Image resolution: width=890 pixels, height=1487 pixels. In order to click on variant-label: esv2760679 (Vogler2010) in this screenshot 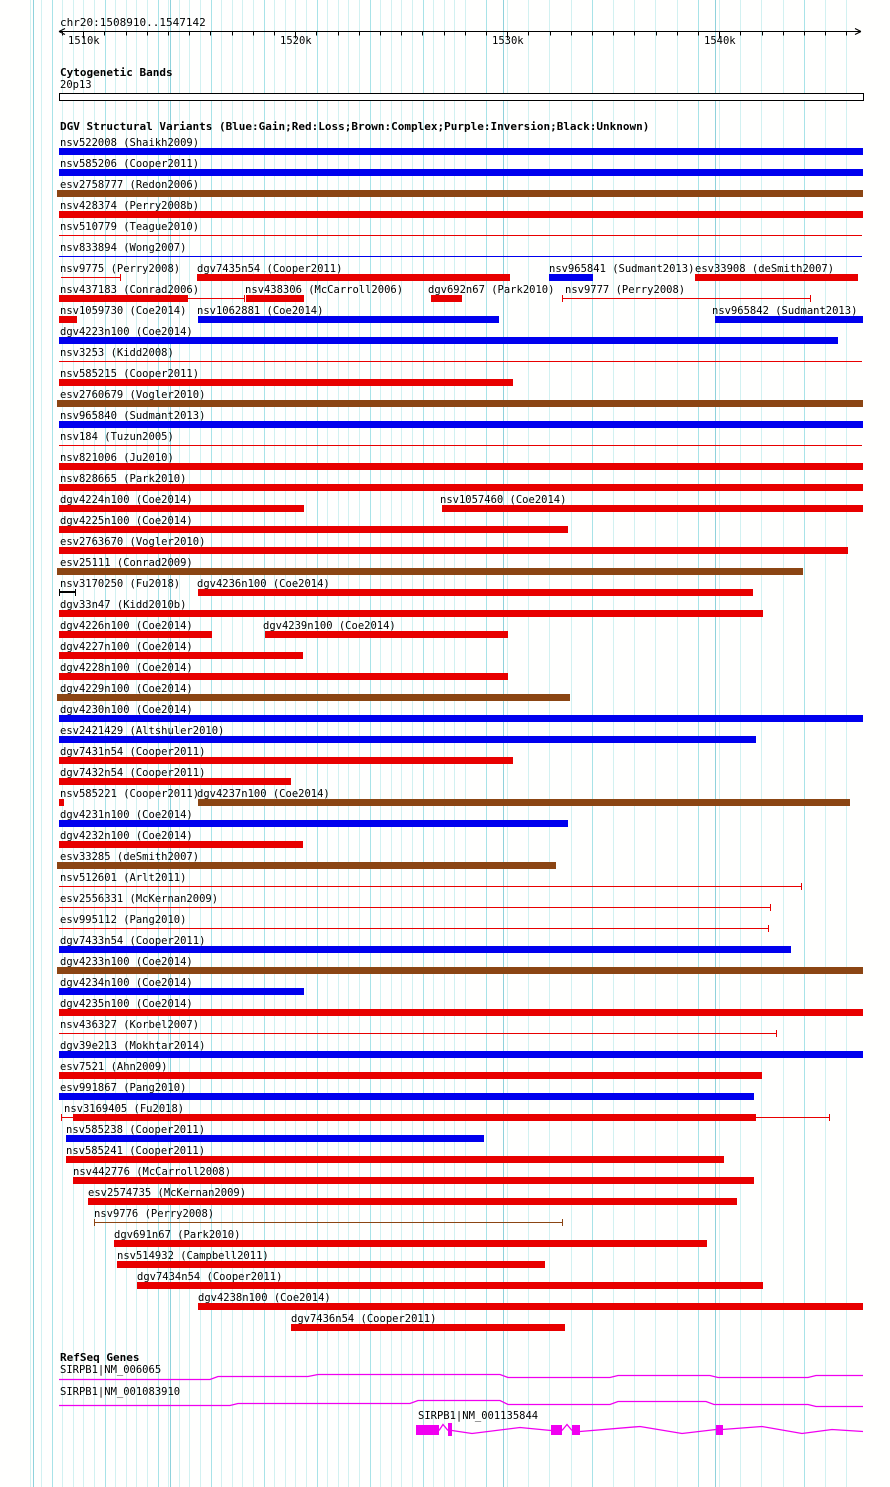, I will do `click(133, 395)`.